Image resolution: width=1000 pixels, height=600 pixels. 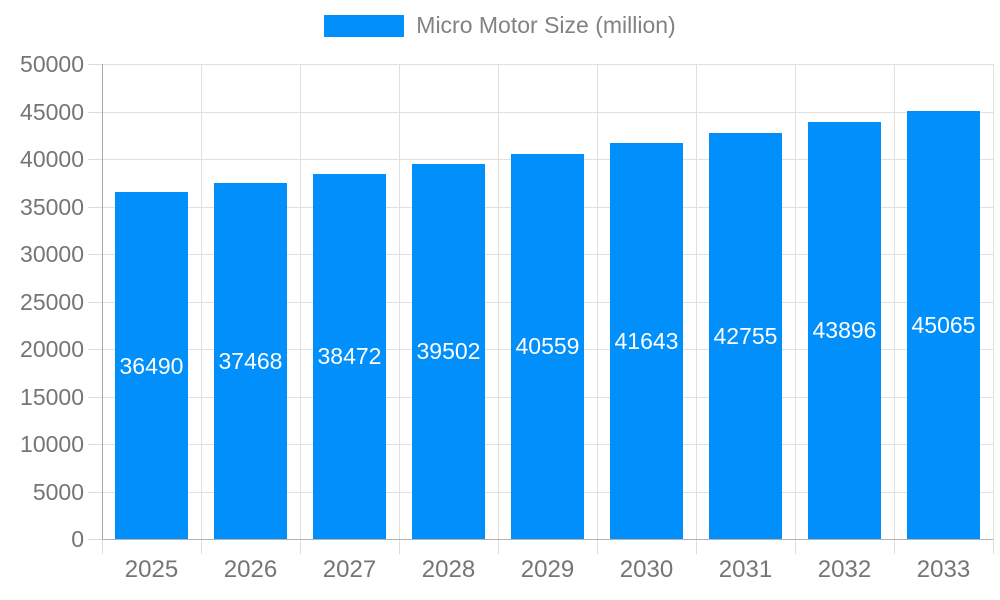 I want to click on x-axis-label: 2029, so click(x=547, y=569).